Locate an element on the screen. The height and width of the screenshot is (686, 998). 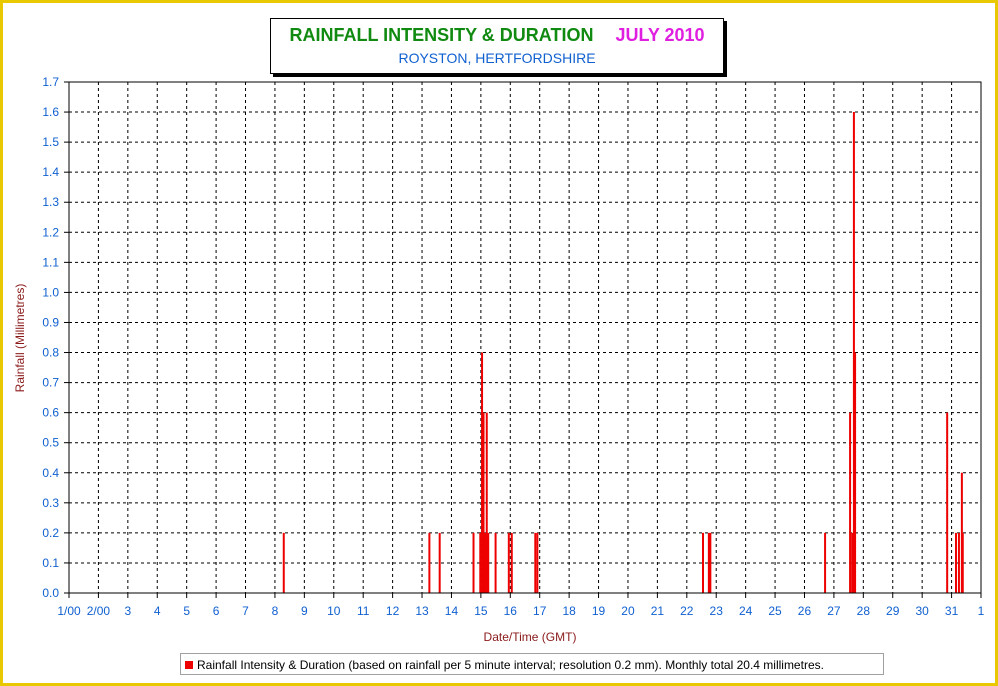
x-tick-label: 7 is located at coordinates (245, 611).